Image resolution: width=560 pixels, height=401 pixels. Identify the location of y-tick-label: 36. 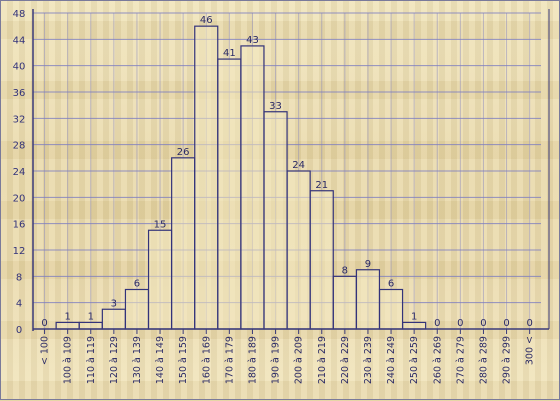
(19, 93).